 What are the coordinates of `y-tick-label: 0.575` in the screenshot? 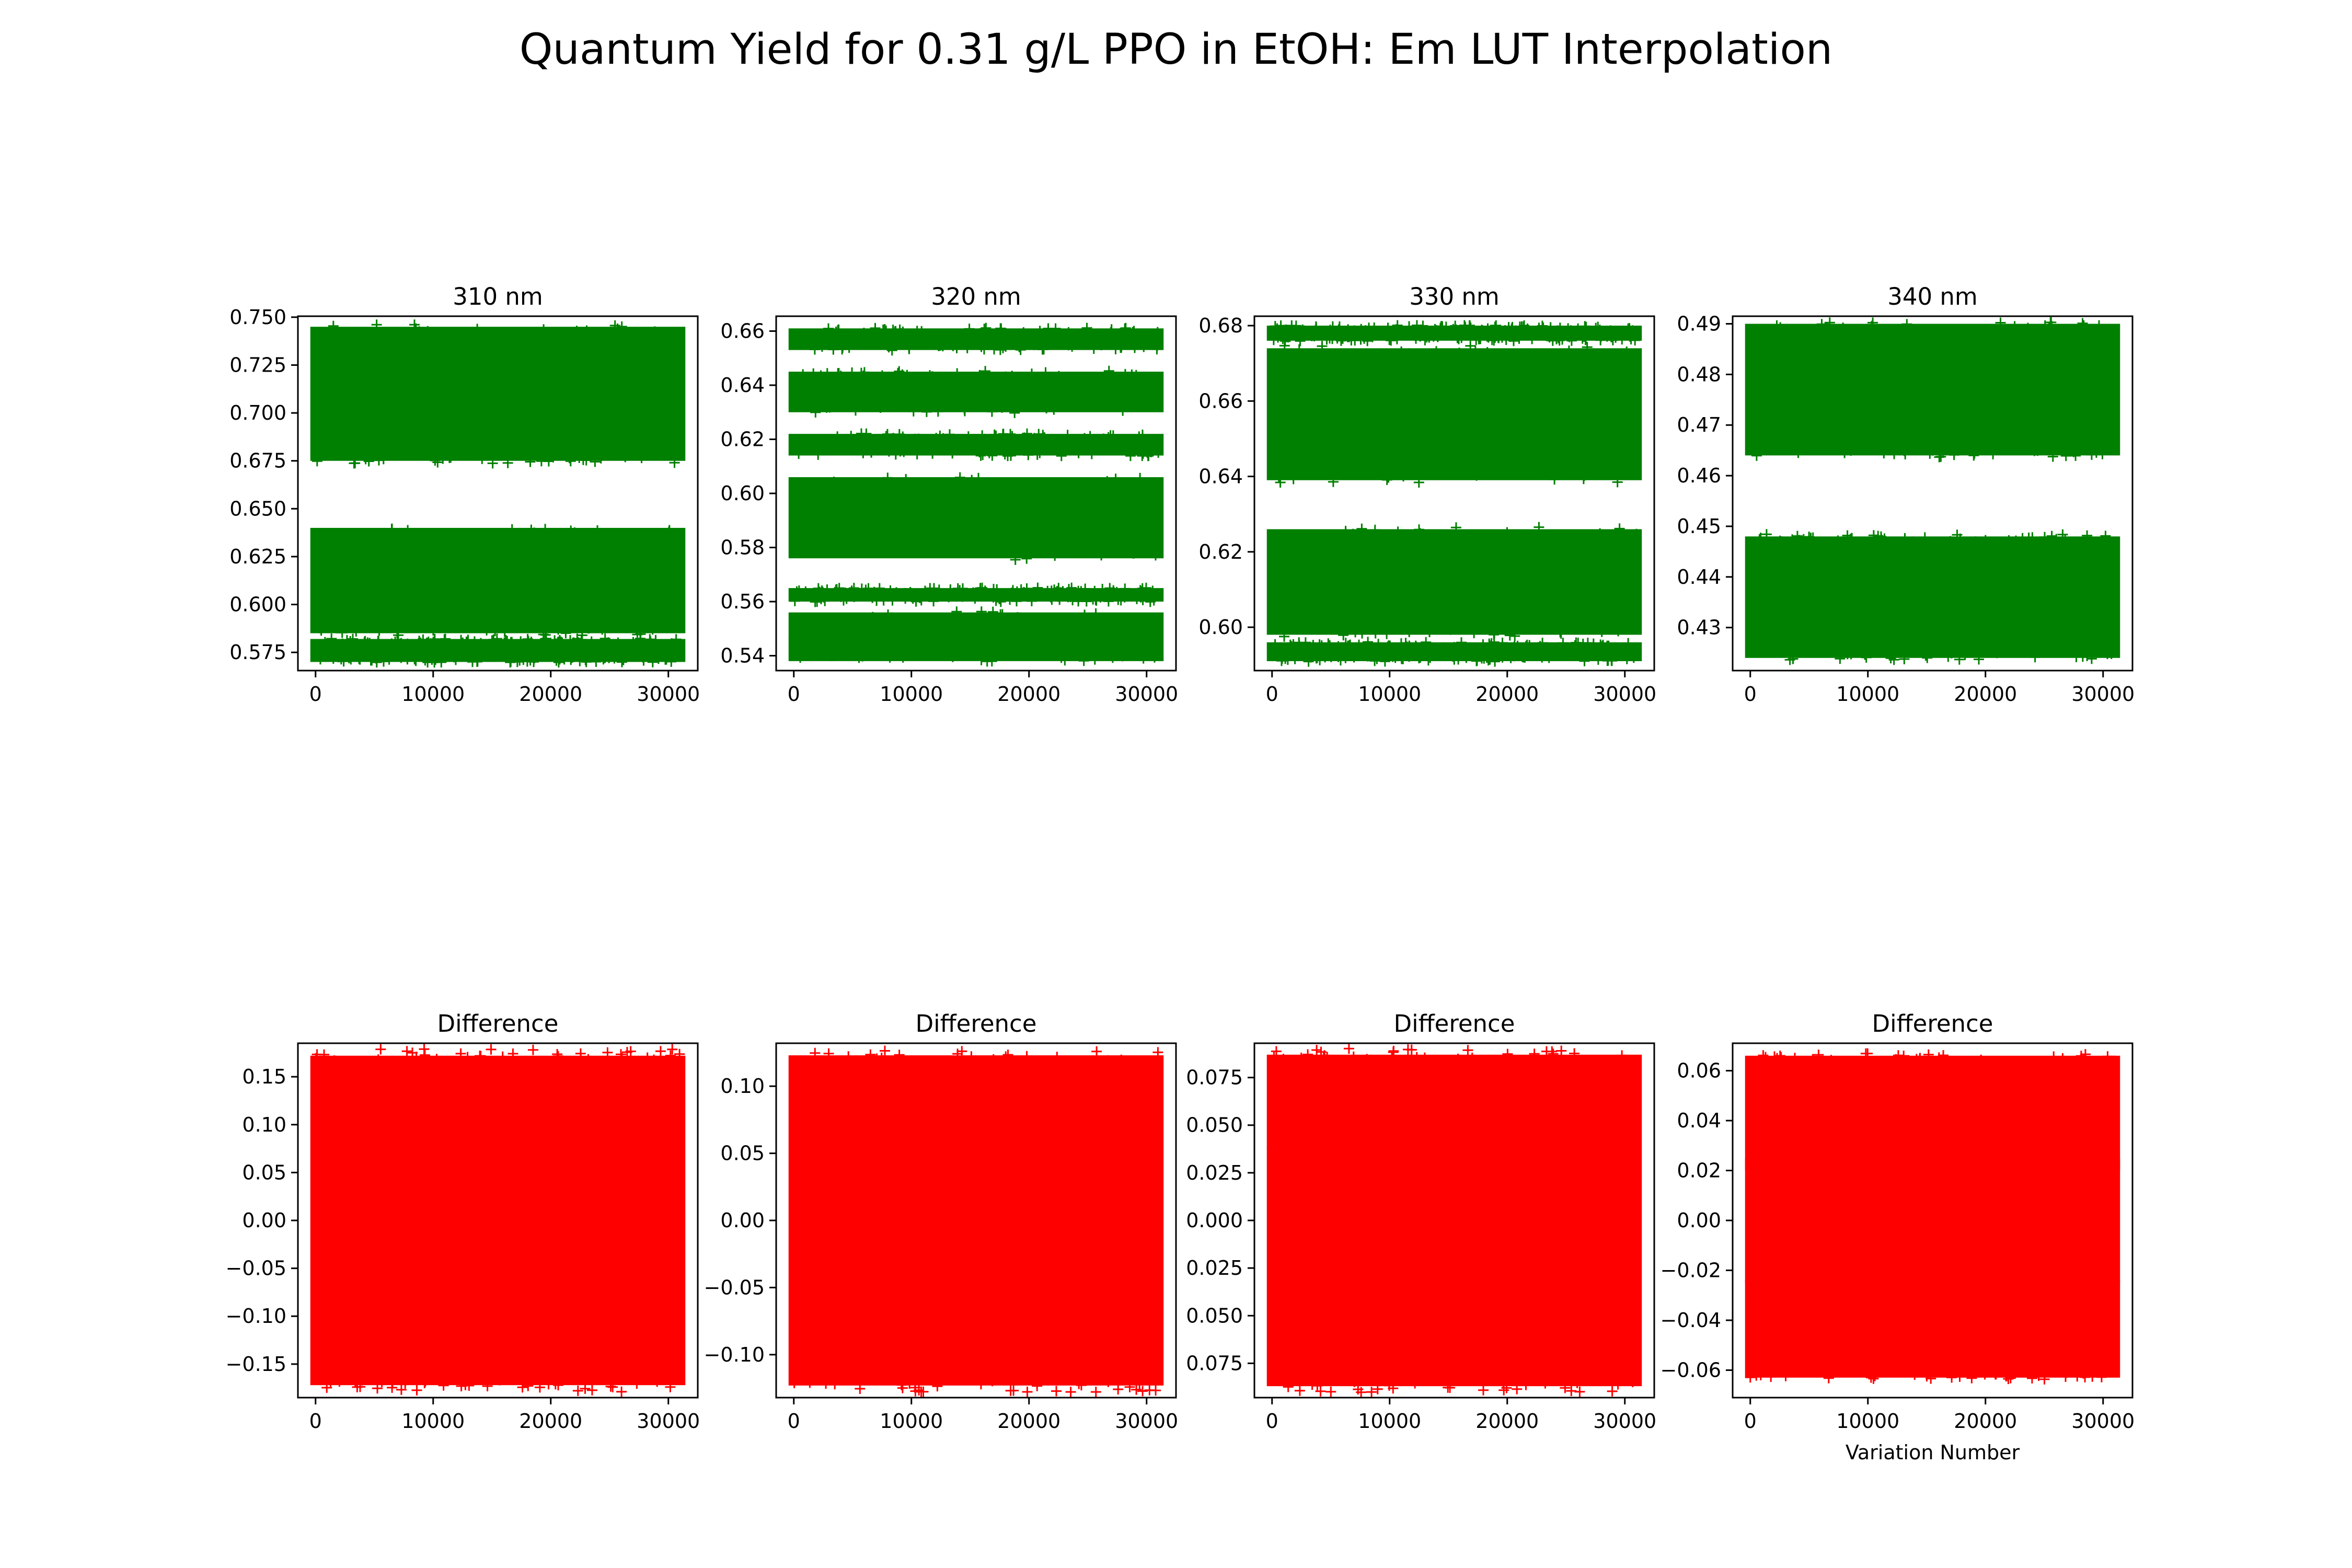 It's located at (257, 652).